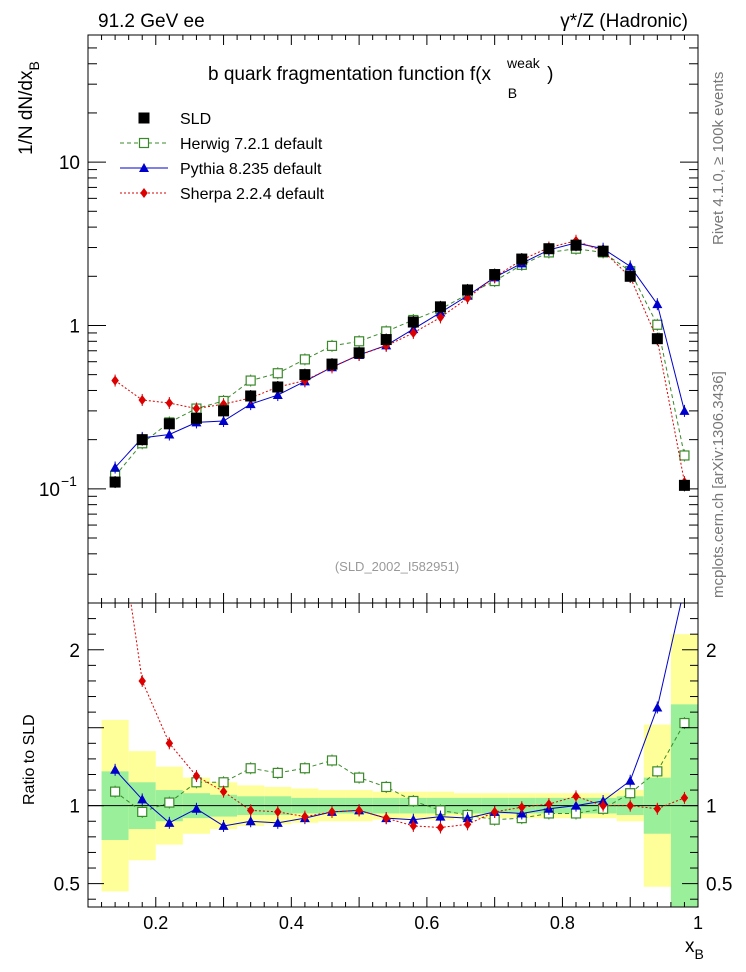  I want to click on ratio-xlabel: xB, so click(694, 949).